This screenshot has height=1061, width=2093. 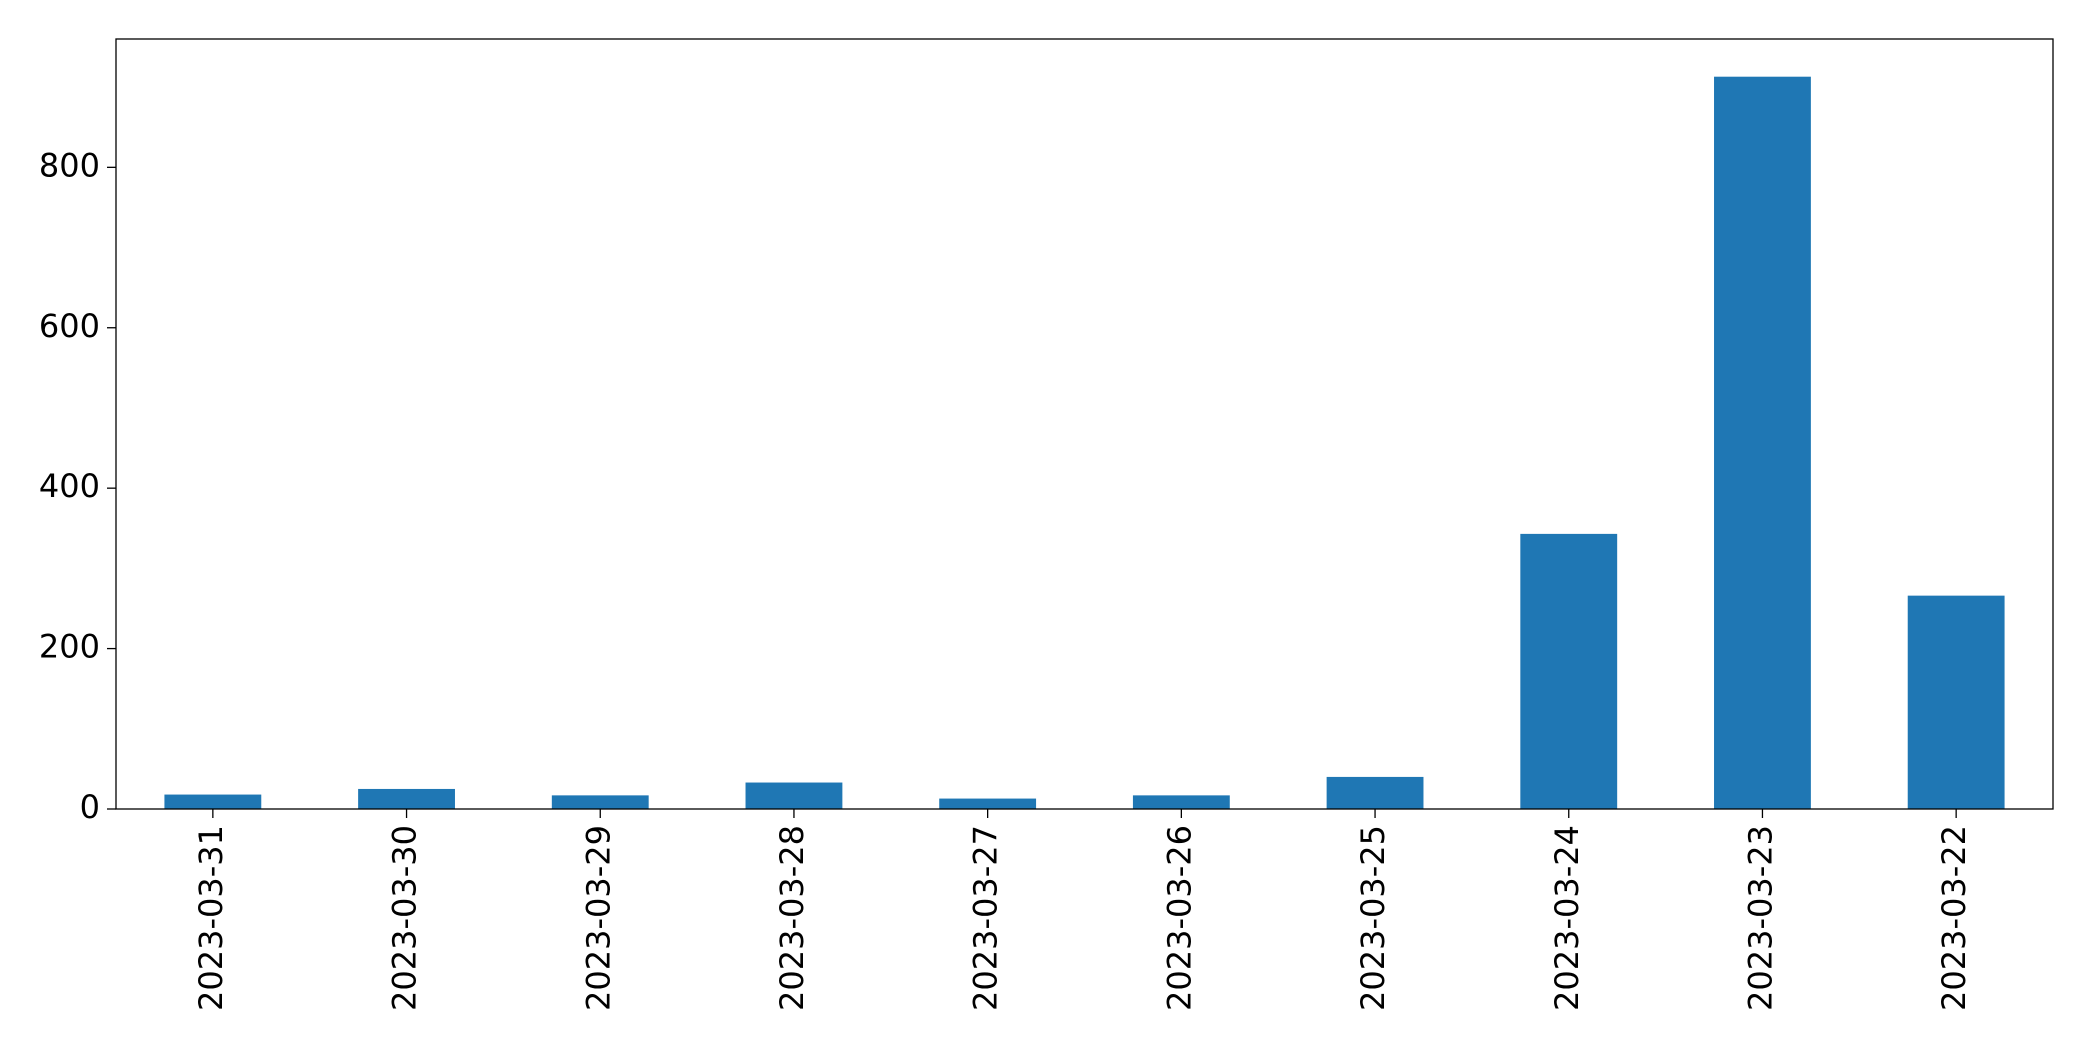 I want to click on x-tick-label: 2023-03-30, so click(x=405, y=918).